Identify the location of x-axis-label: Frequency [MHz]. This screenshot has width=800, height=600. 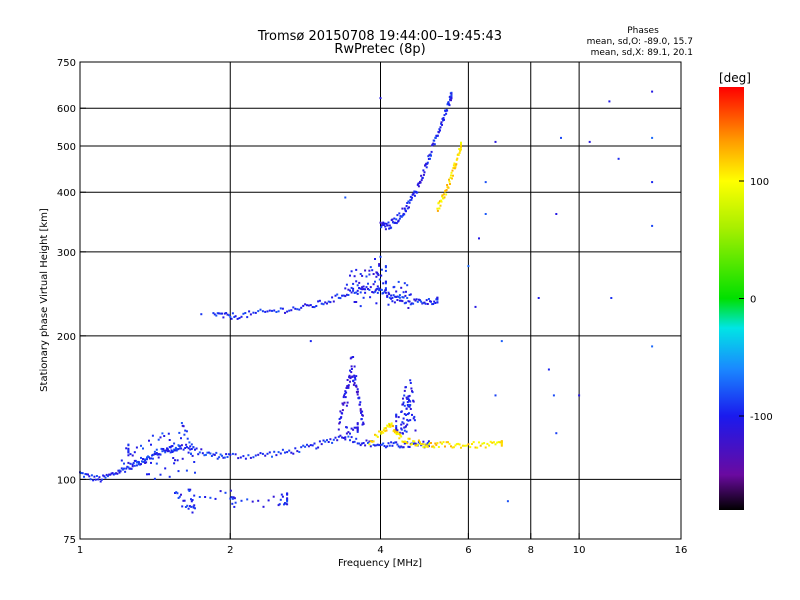
(380, 563).